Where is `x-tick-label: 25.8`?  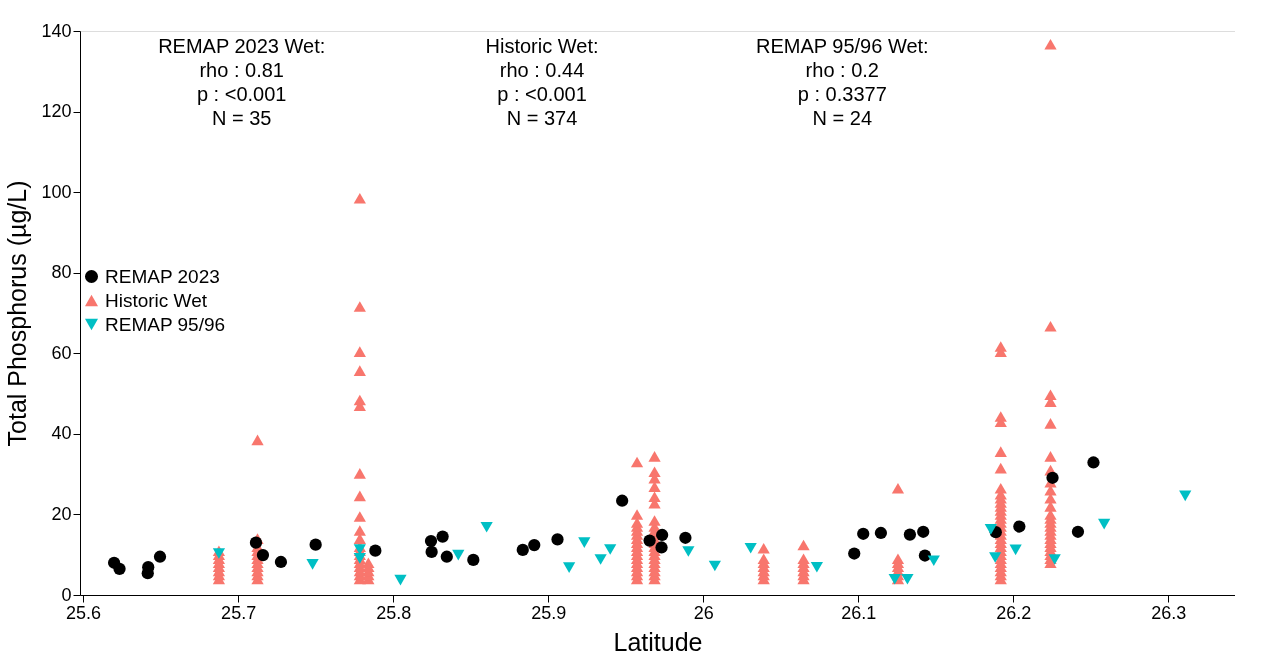
x-tick-label: 25.8 is located at coordinates (394, 612).